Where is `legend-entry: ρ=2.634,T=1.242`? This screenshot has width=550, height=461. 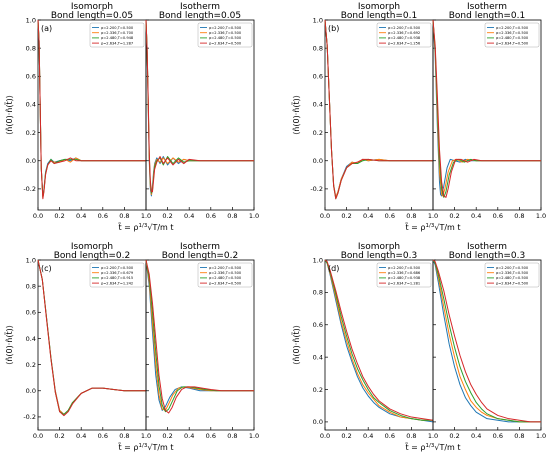 legend-entry: ρ=2.634,T=1.242 is located at coordinates (117, 283).